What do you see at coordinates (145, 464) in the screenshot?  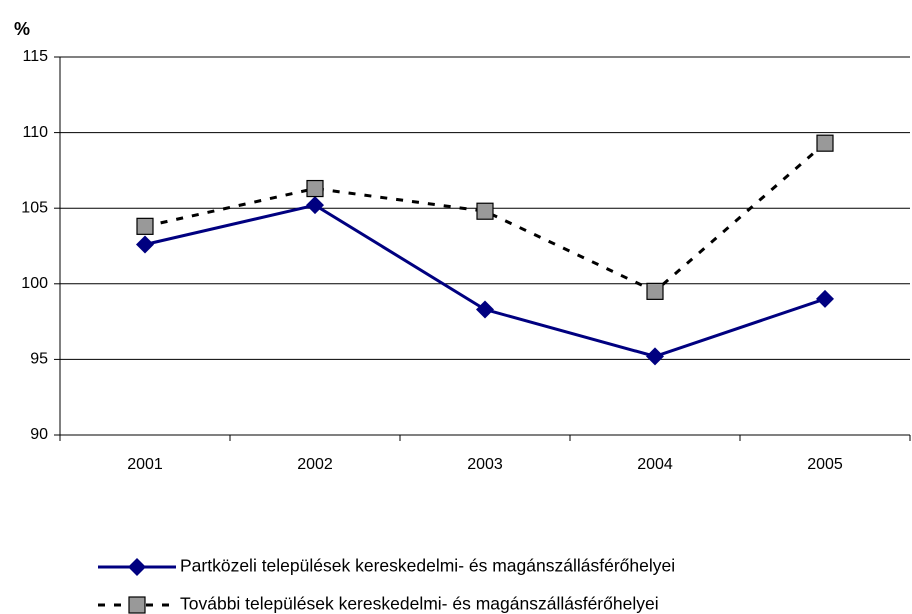 I see `x-tick-label: 2001` at bounding box center [145, 464].